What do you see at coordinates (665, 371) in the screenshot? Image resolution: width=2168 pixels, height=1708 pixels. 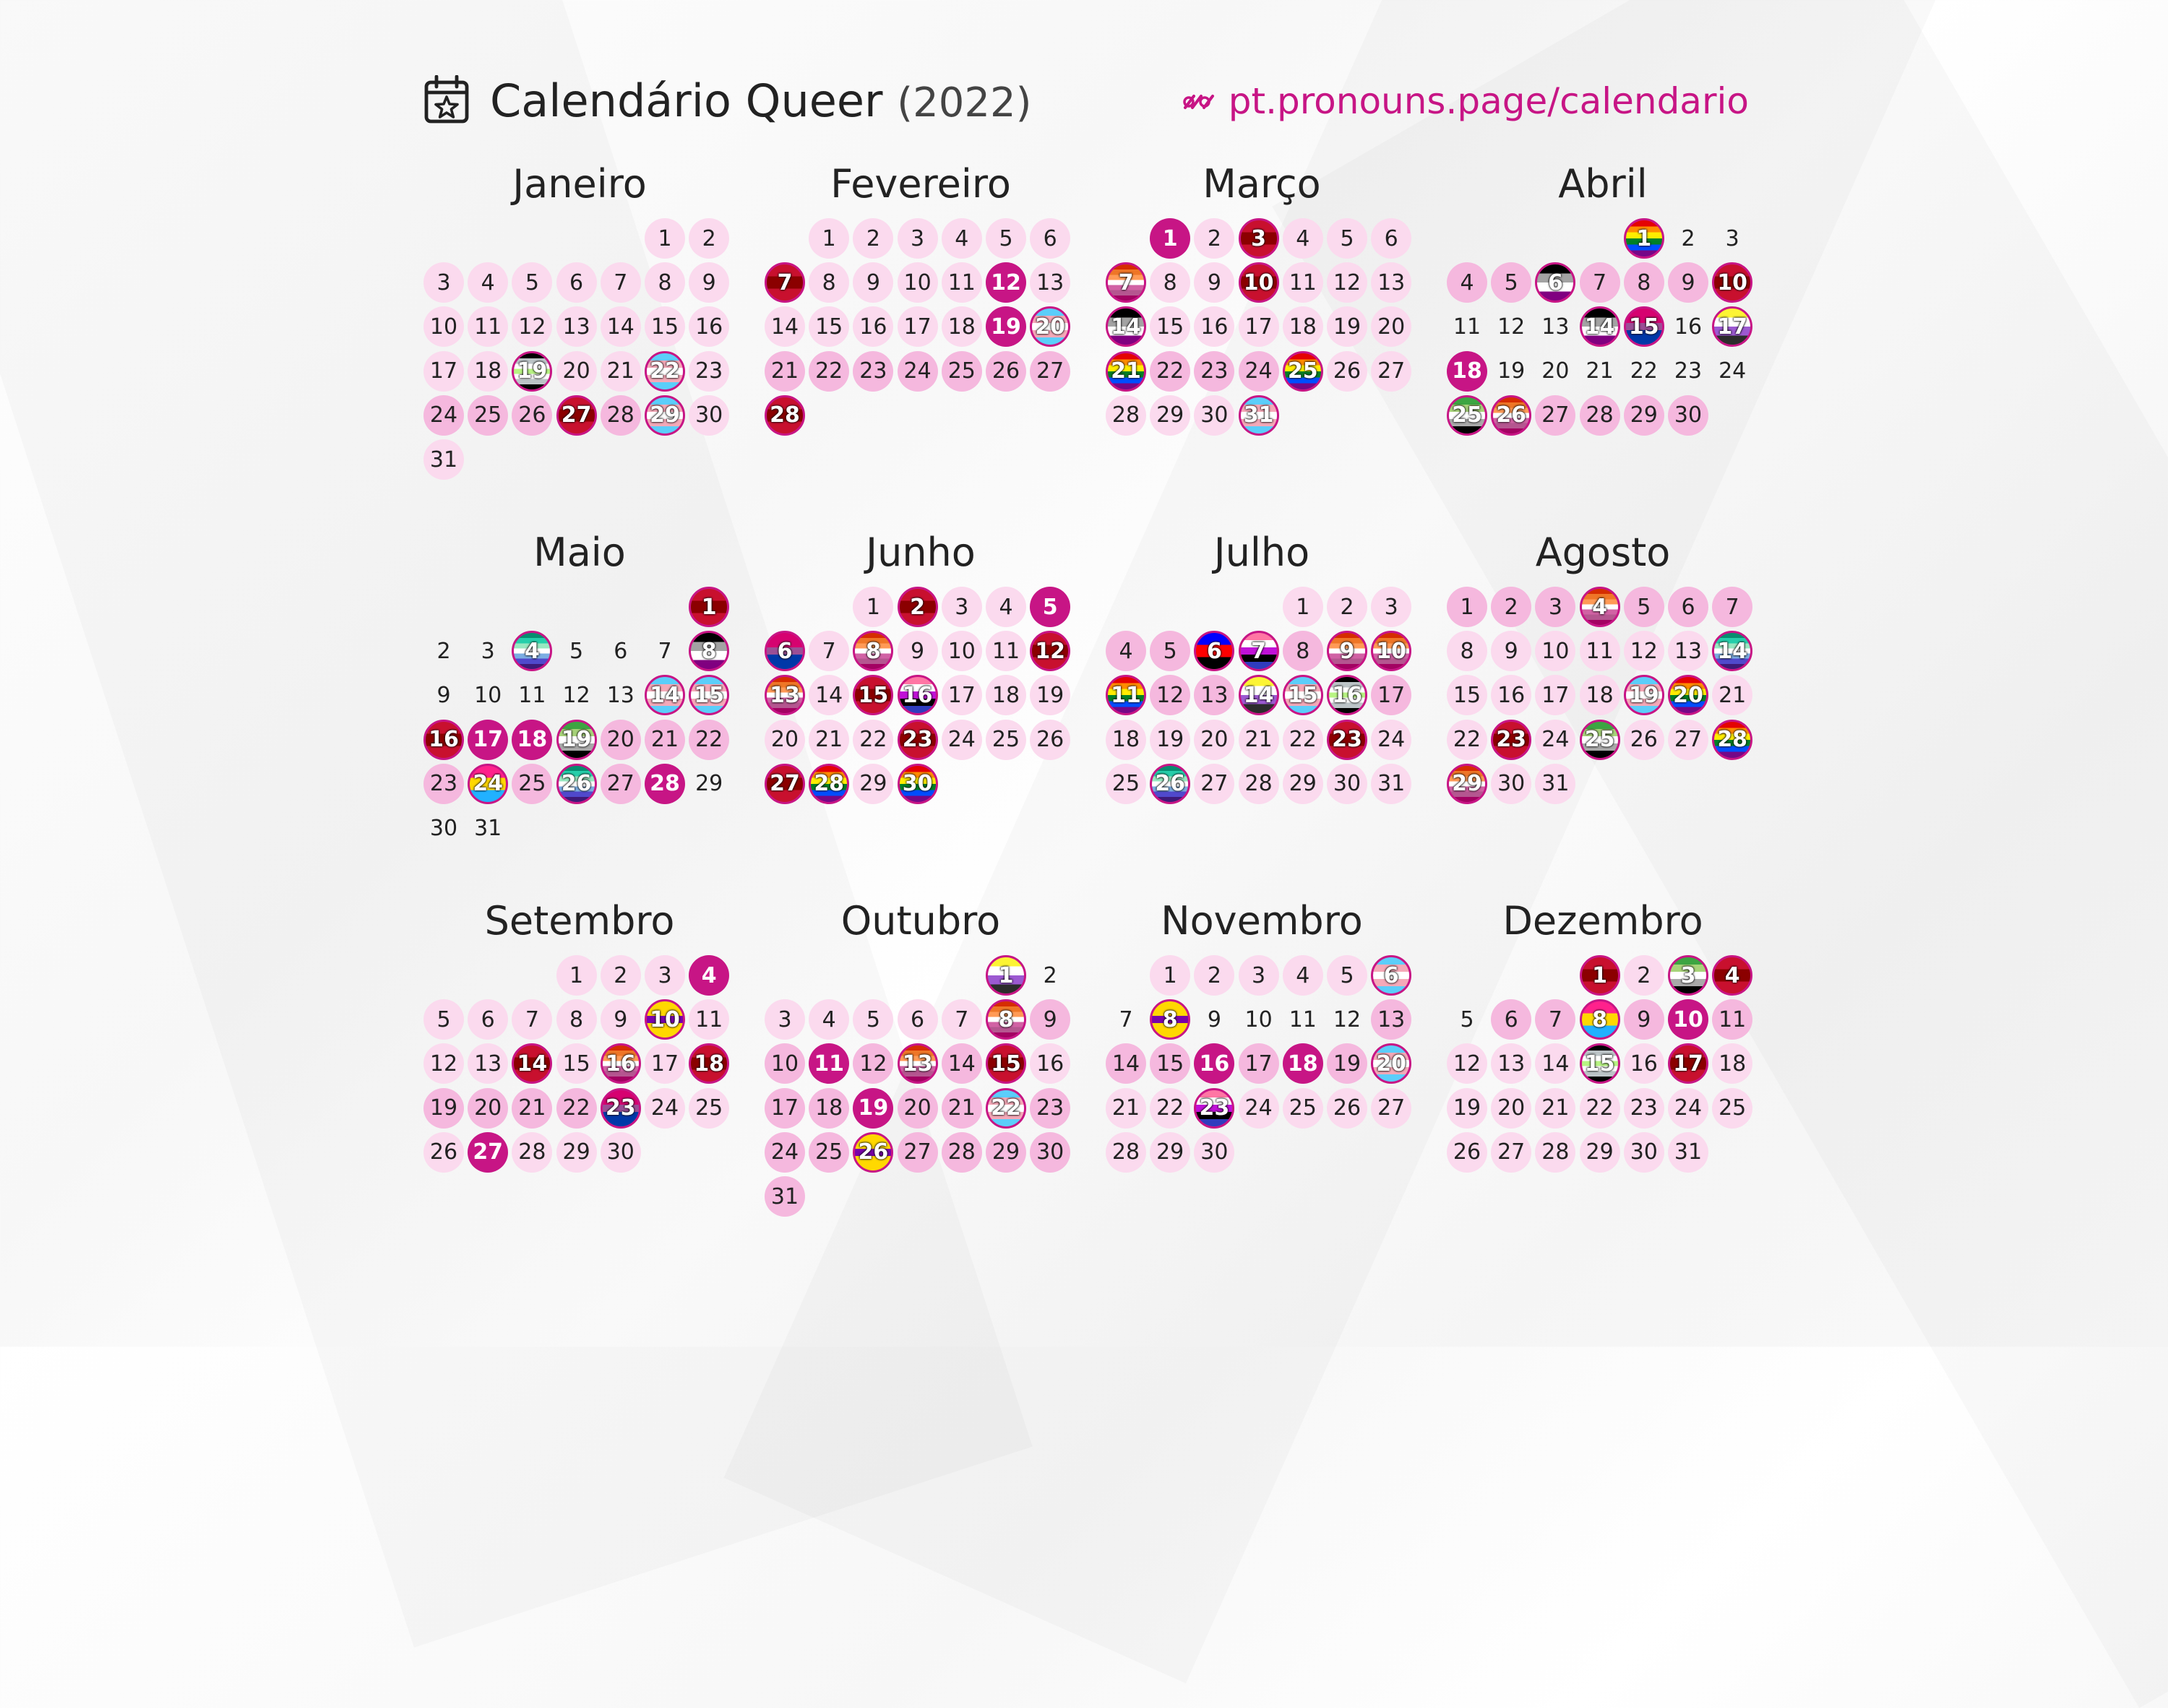 I see `day-cell-flag: 22` at bounding box center [665, 371].